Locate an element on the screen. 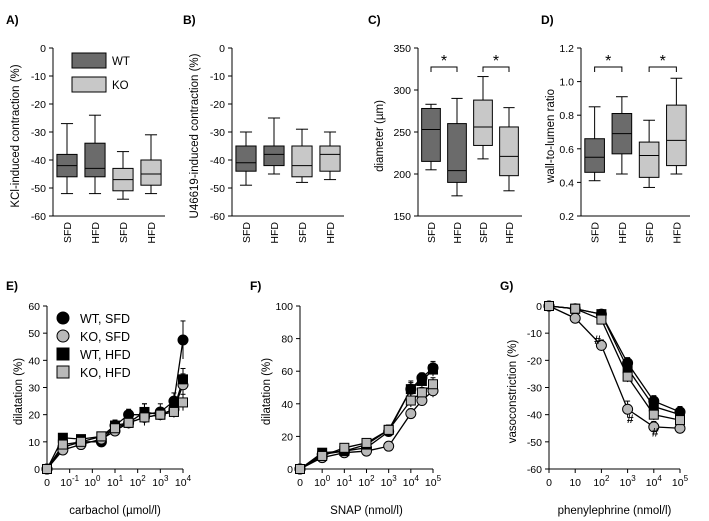  series-line-e-wt-sfd is located at coordinates (115, 404).